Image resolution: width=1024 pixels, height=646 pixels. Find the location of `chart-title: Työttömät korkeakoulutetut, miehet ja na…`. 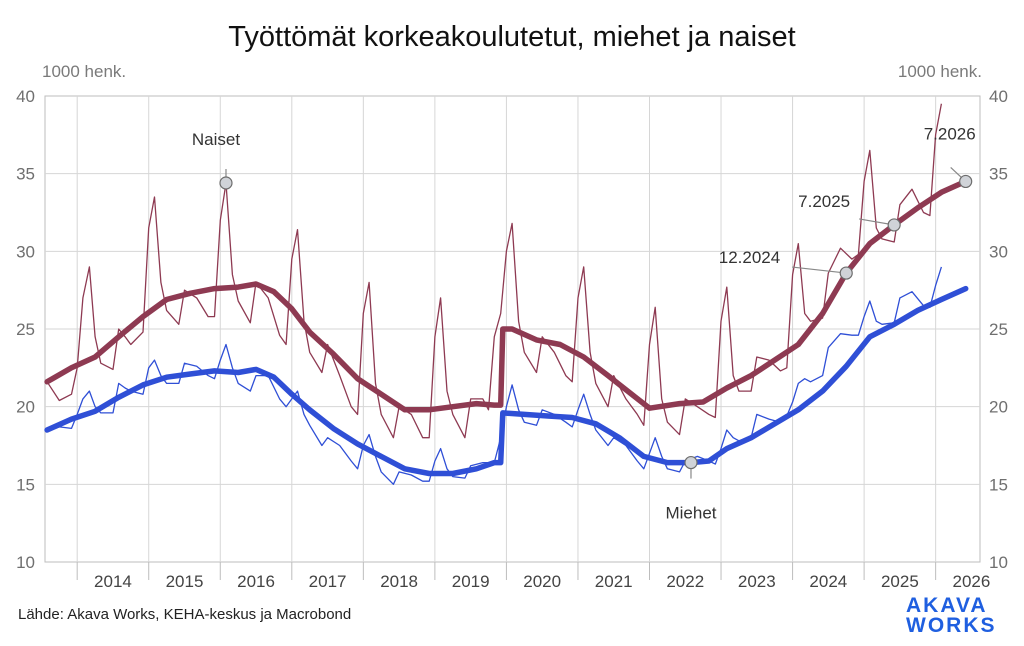

chart-title: Työttömät korkeakoulutetut, miehet ja na… is located at coordinates (511, 37).